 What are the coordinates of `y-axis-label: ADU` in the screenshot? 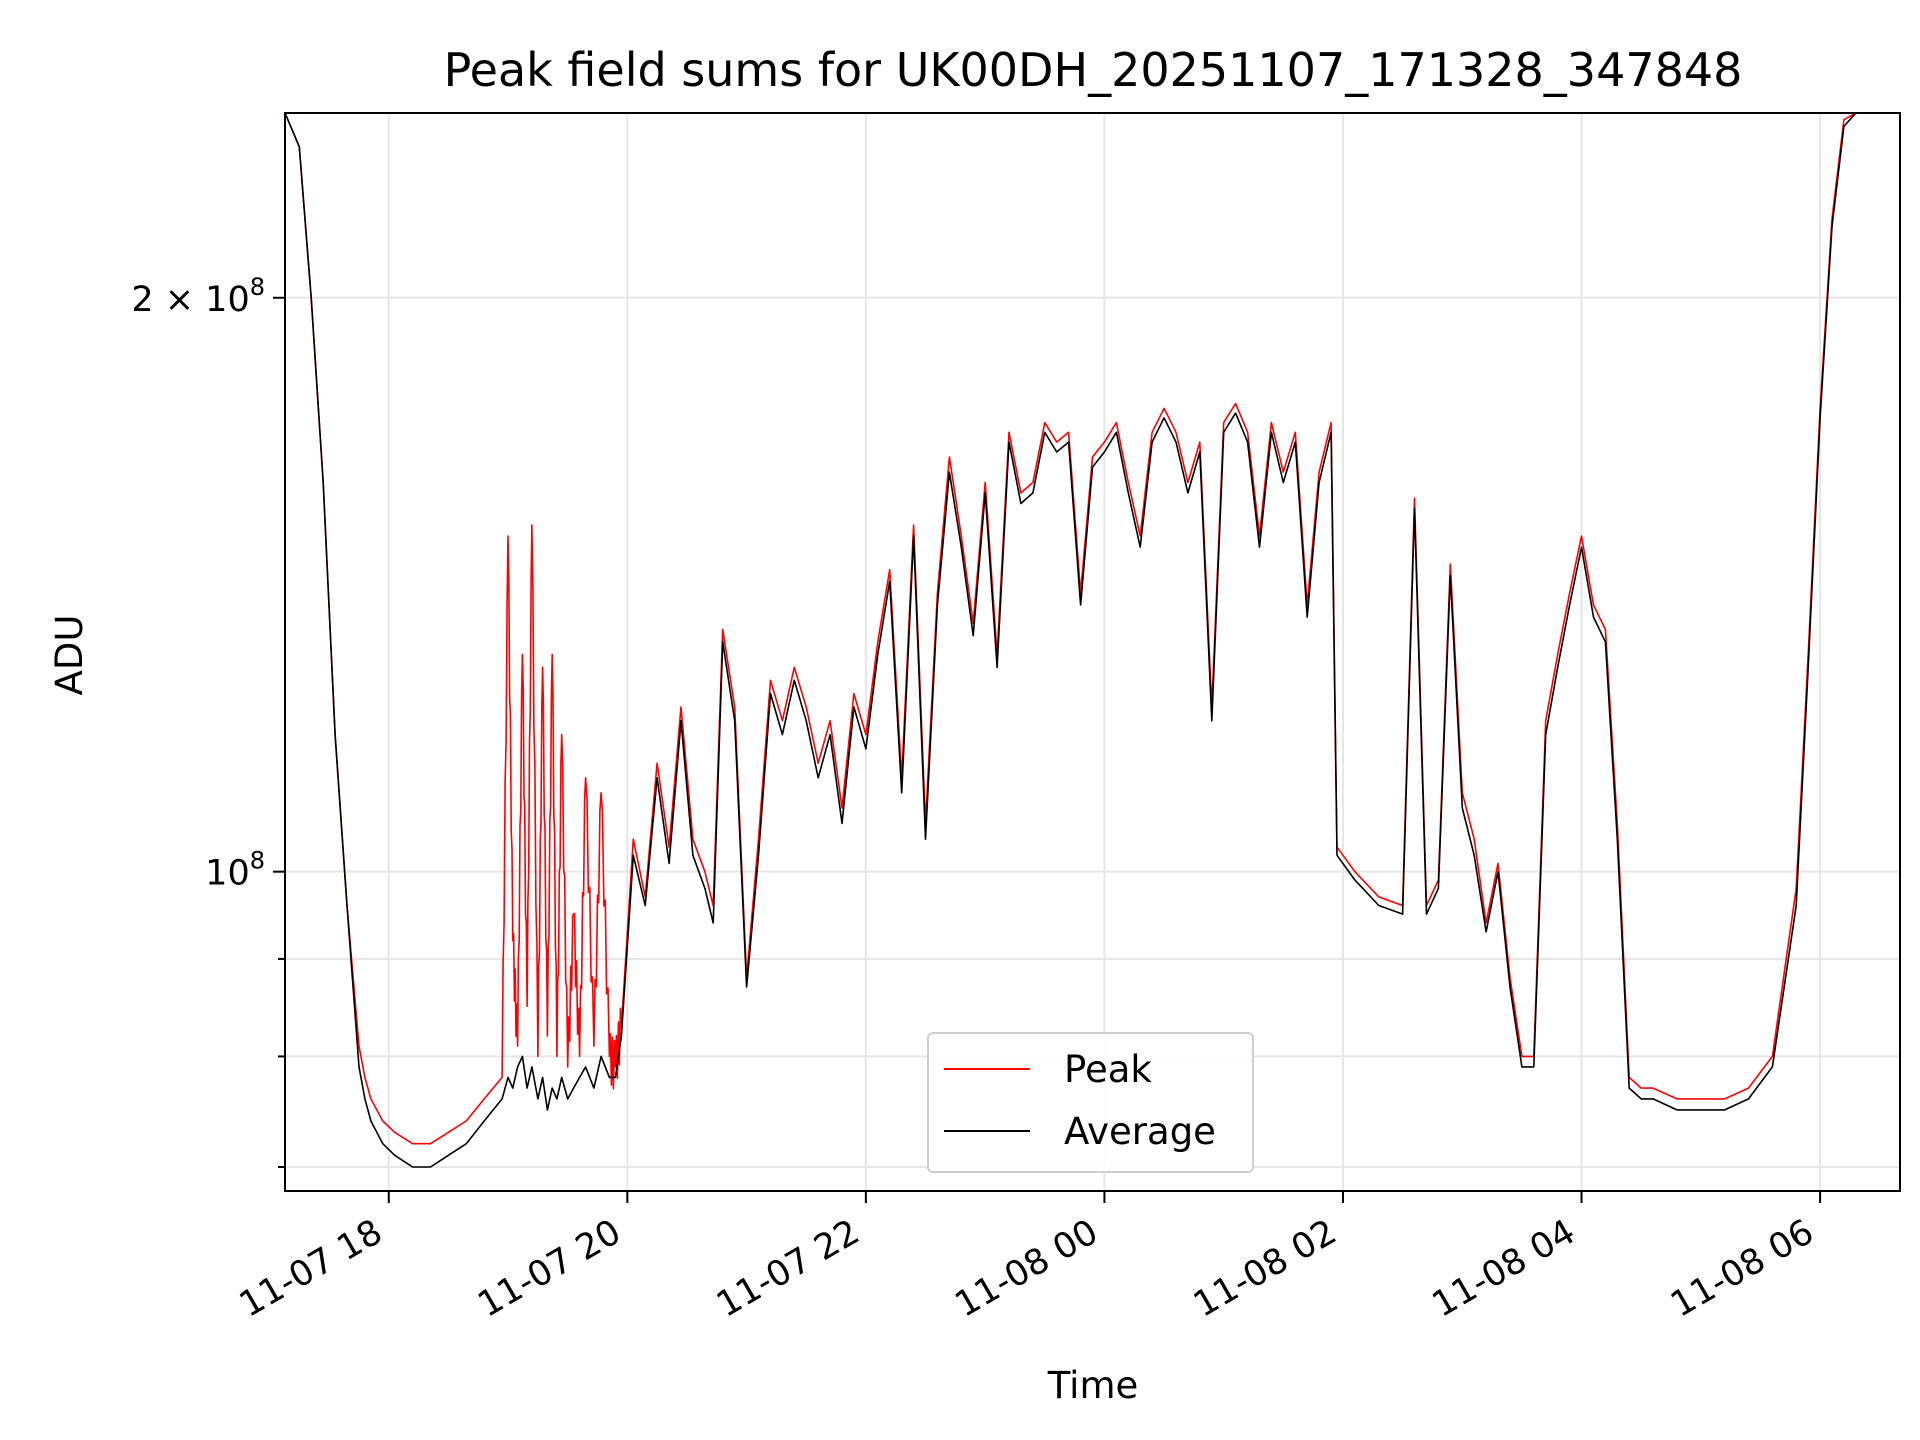 It's located at (69, 655).